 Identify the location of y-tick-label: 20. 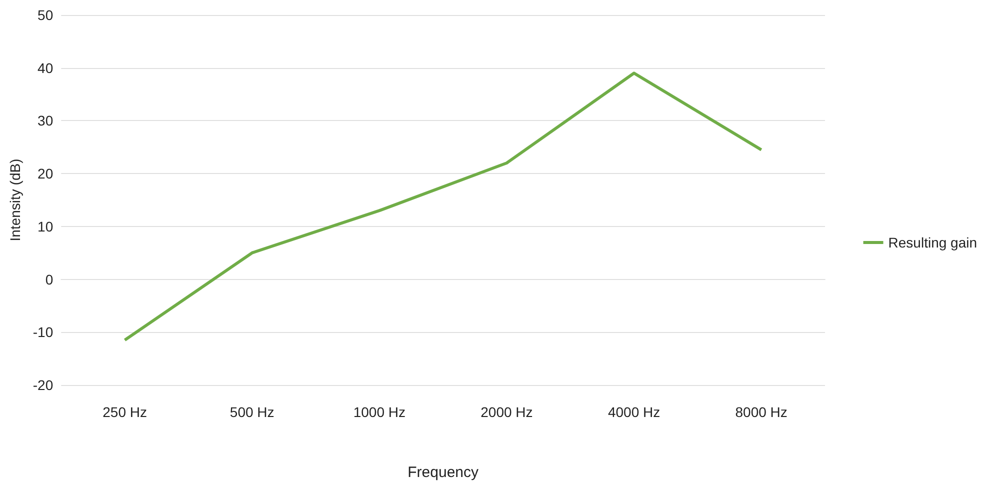
(46, 174).